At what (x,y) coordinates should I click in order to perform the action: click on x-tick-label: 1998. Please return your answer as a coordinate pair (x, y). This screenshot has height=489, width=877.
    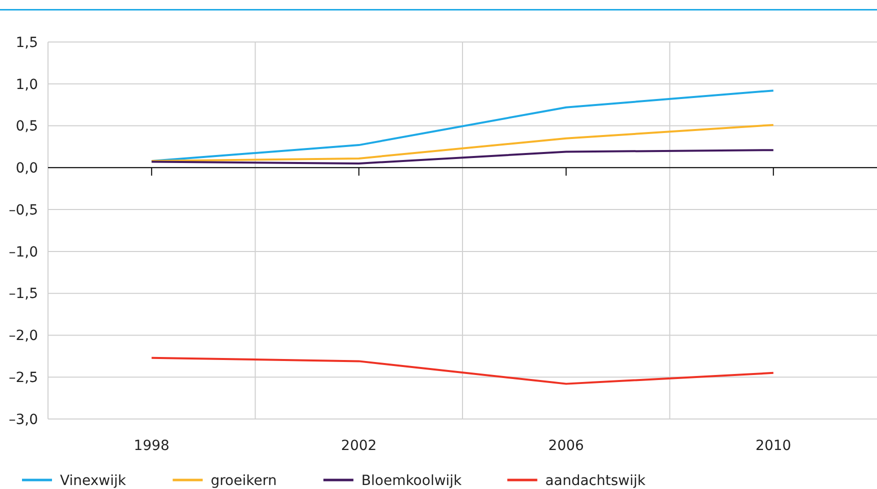
    Looking at the image, I should click on (152, 446).